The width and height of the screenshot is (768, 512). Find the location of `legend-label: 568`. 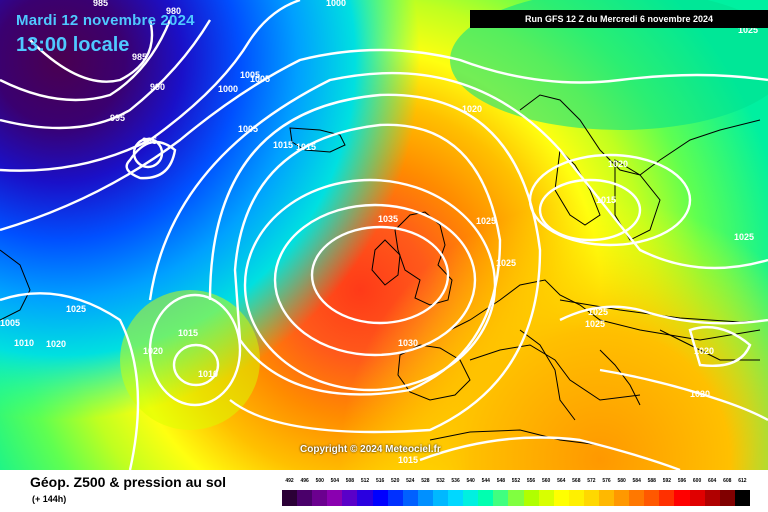

legend-label: 568 is located at coordinates (576, 481).